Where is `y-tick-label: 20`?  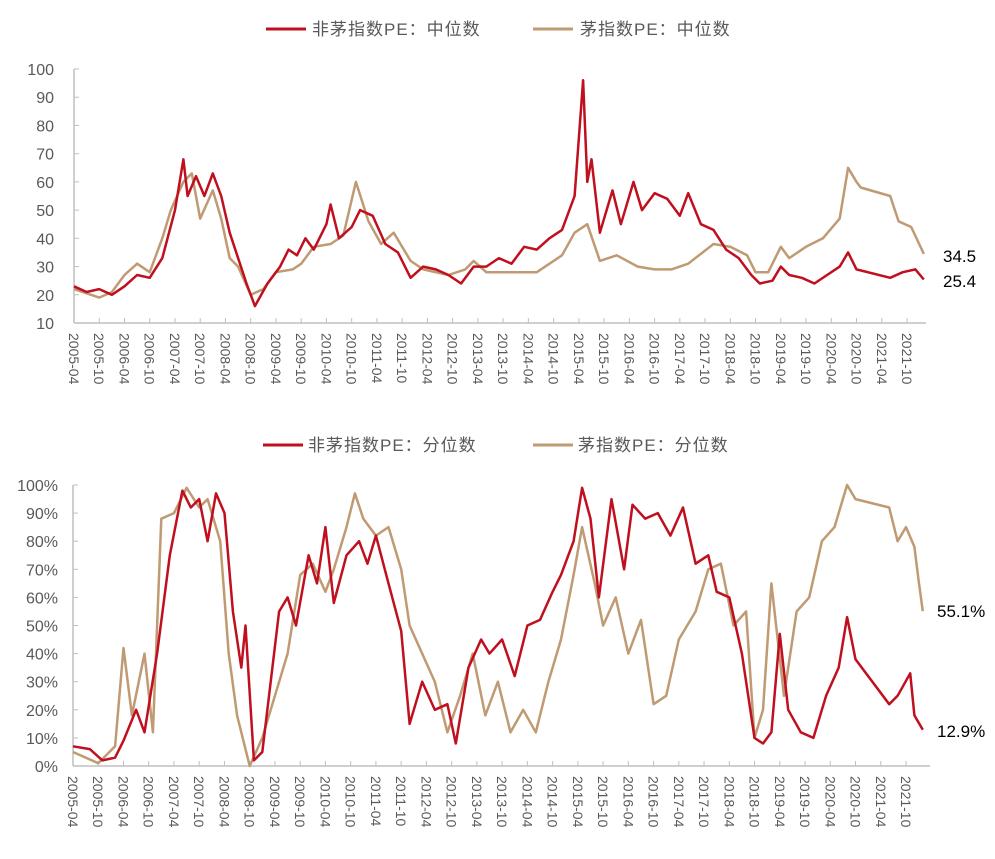 y-tick-label: 20 is located at coordinates (45, 296).